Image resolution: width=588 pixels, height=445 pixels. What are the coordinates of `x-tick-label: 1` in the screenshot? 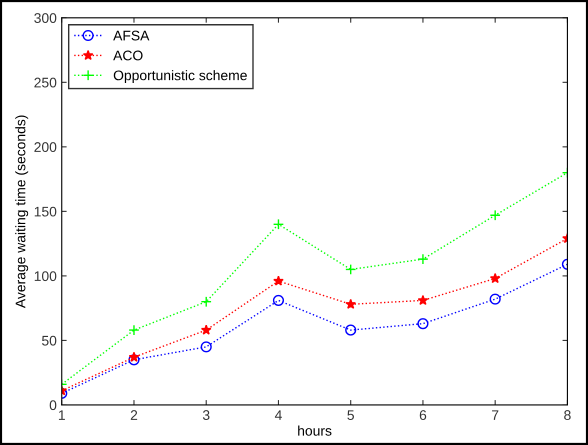 It's located at (61, 415).